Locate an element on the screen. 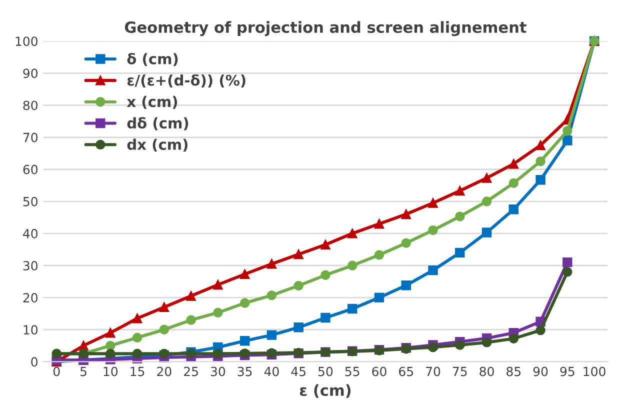 The width and height of the screenshot is (617, 411). x-tick-label: 60 is located at coordinates (379, 371).